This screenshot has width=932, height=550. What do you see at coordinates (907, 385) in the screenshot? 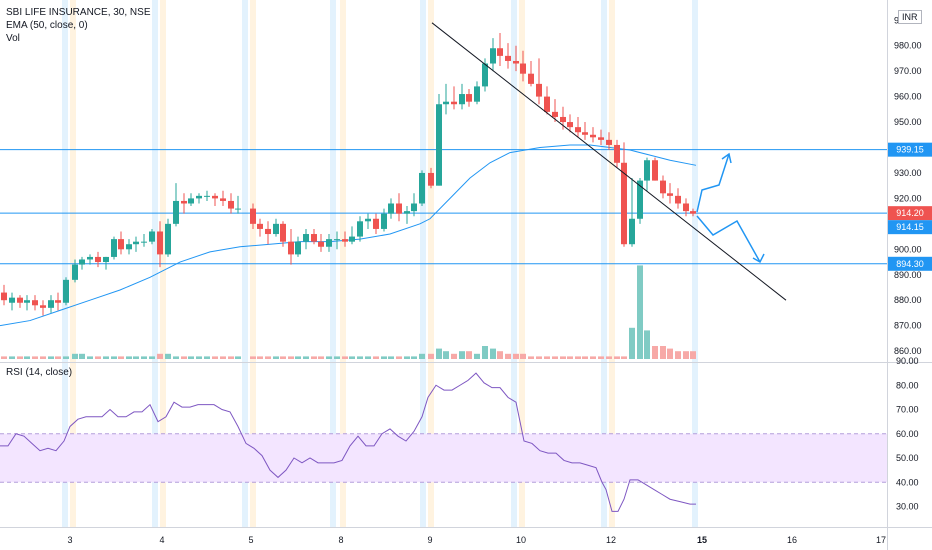
I see `rsi-tick-label: 80.00` at bounding box center [907, 385].